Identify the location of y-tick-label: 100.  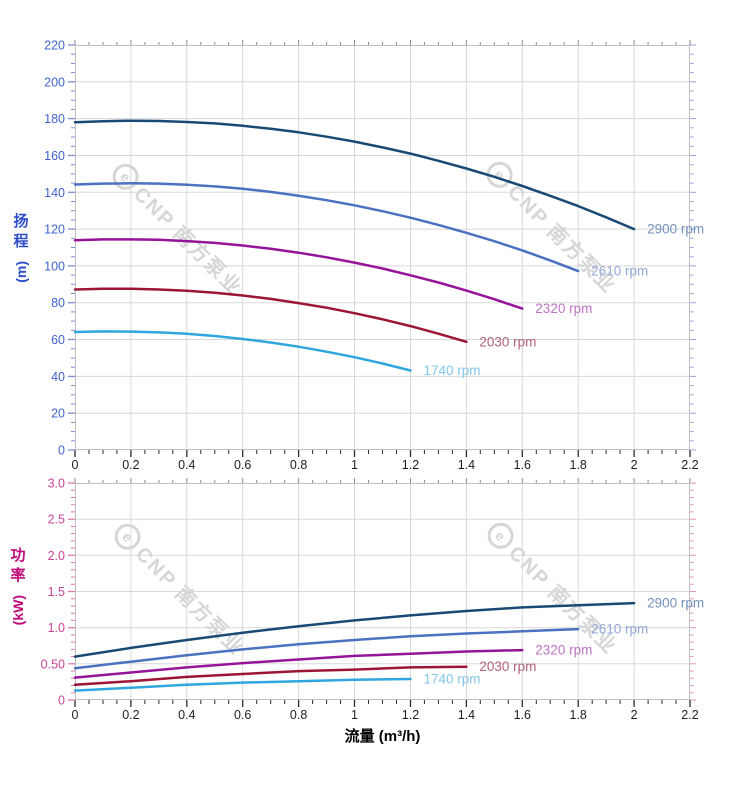
(54, 266).